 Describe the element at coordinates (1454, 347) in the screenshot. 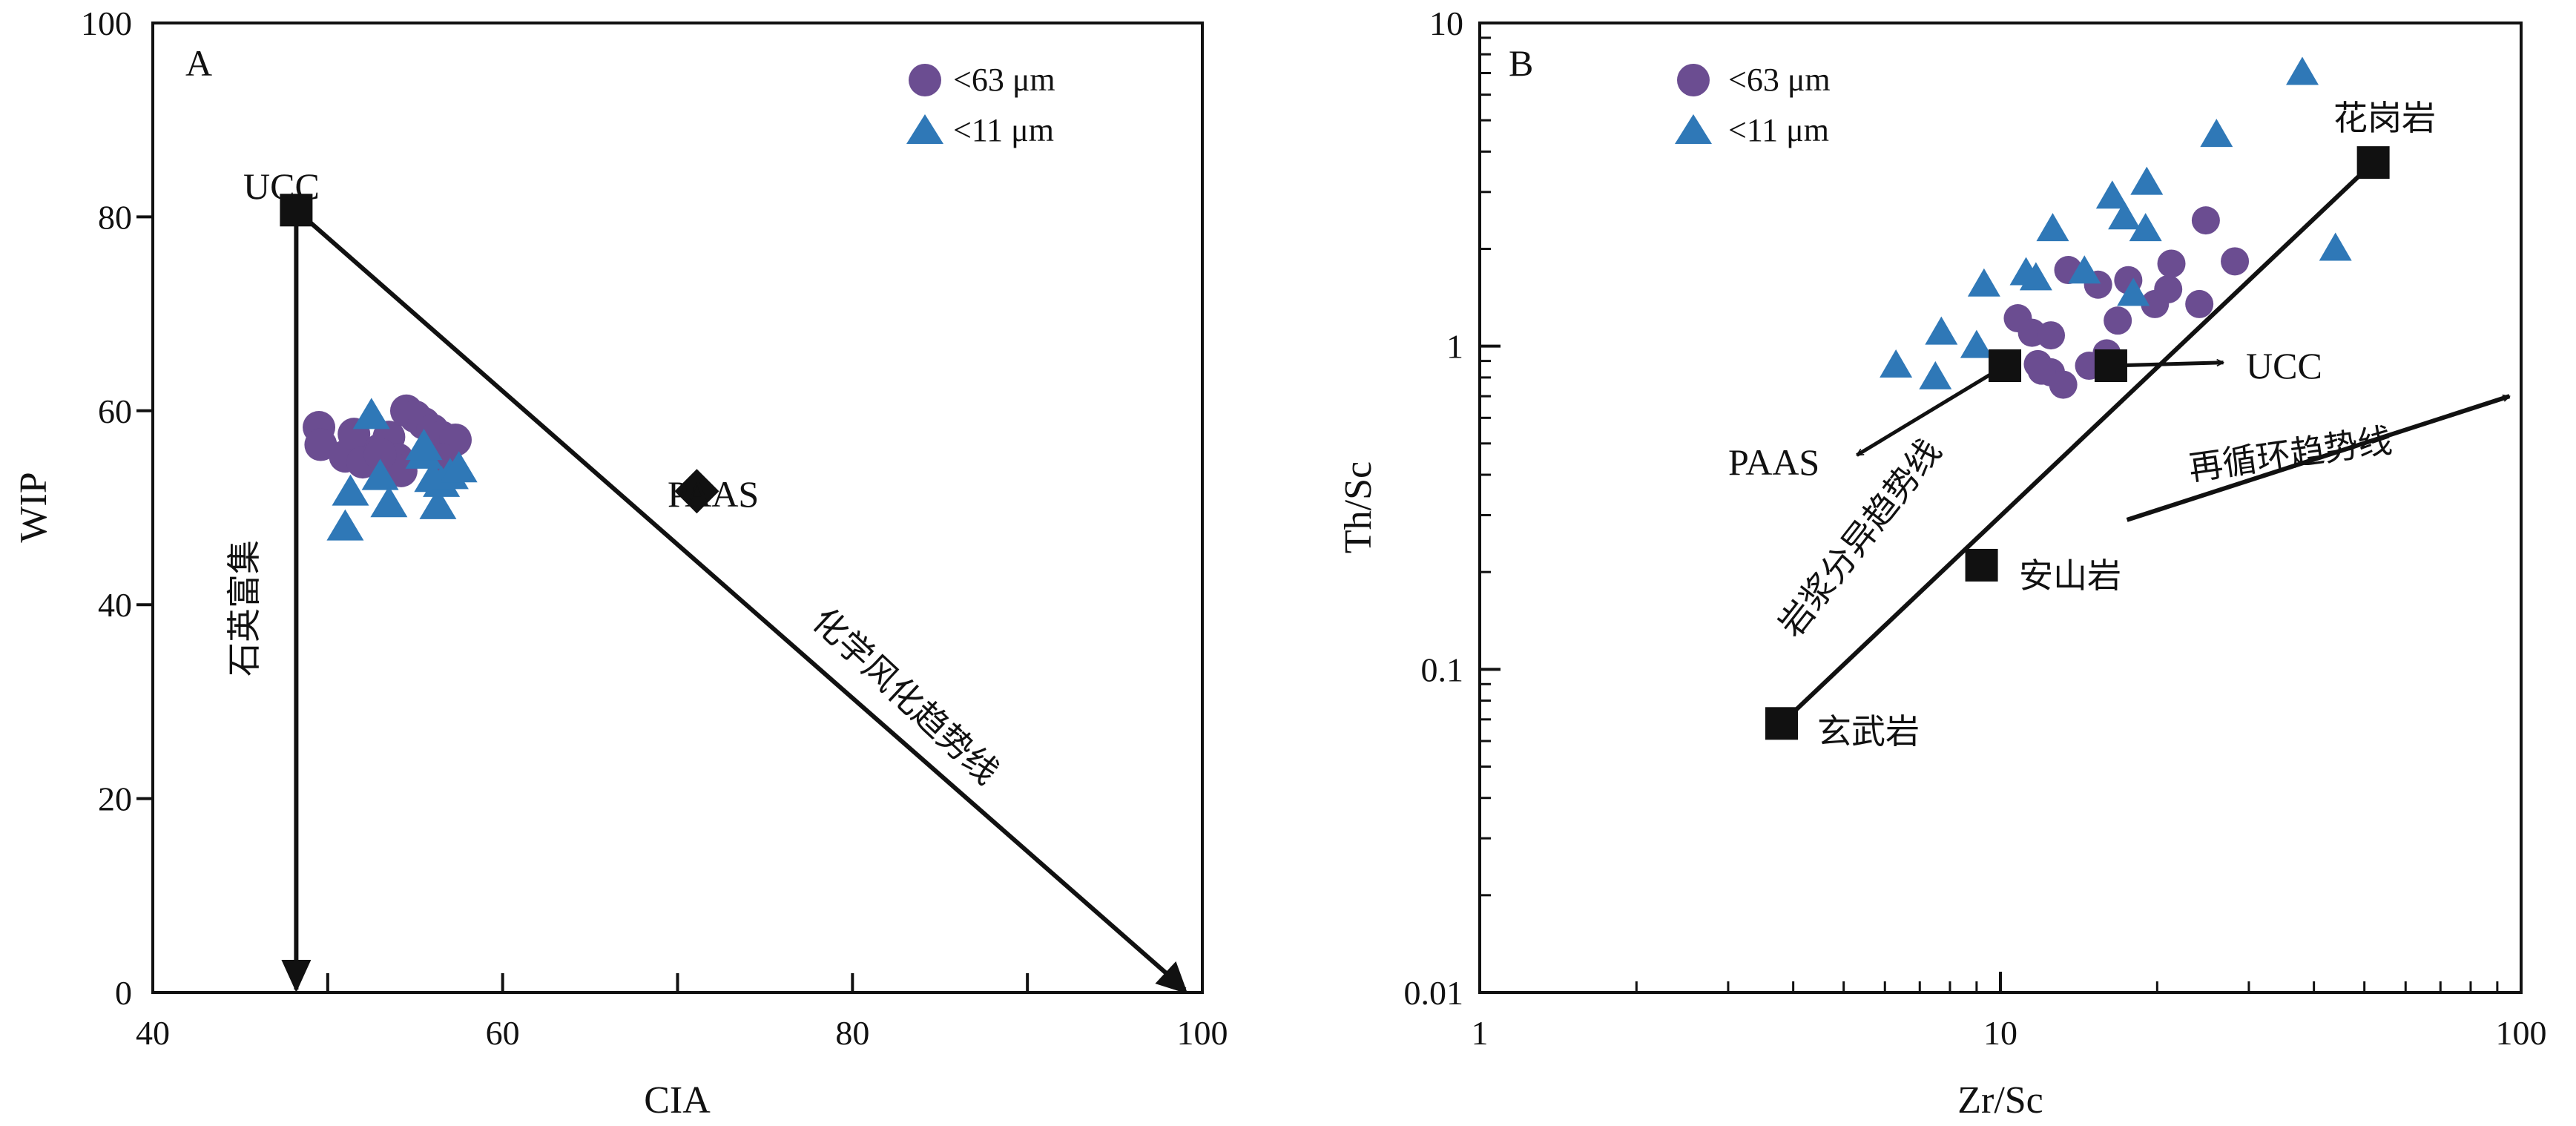

I see `panel-b-y-tick-label: 1` at that location.